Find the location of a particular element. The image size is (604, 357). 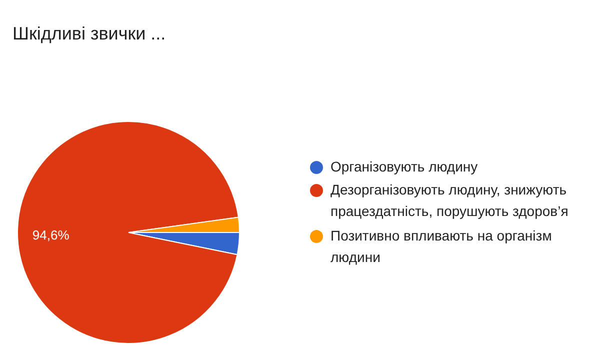

legend-label: Організовують людину is located at coordinates (404, 166).